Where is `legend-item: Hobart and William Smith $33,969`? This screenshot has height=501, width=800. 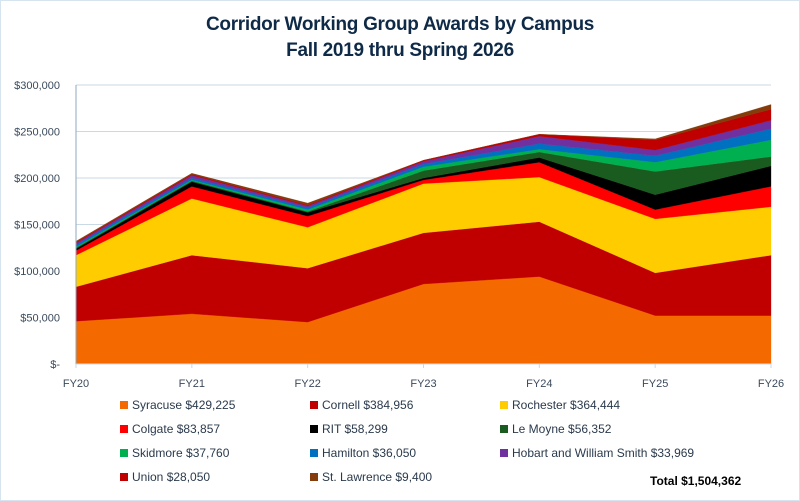 legend-item: Hobart and William Smith $33,969 is located at coordinates (597, 453).